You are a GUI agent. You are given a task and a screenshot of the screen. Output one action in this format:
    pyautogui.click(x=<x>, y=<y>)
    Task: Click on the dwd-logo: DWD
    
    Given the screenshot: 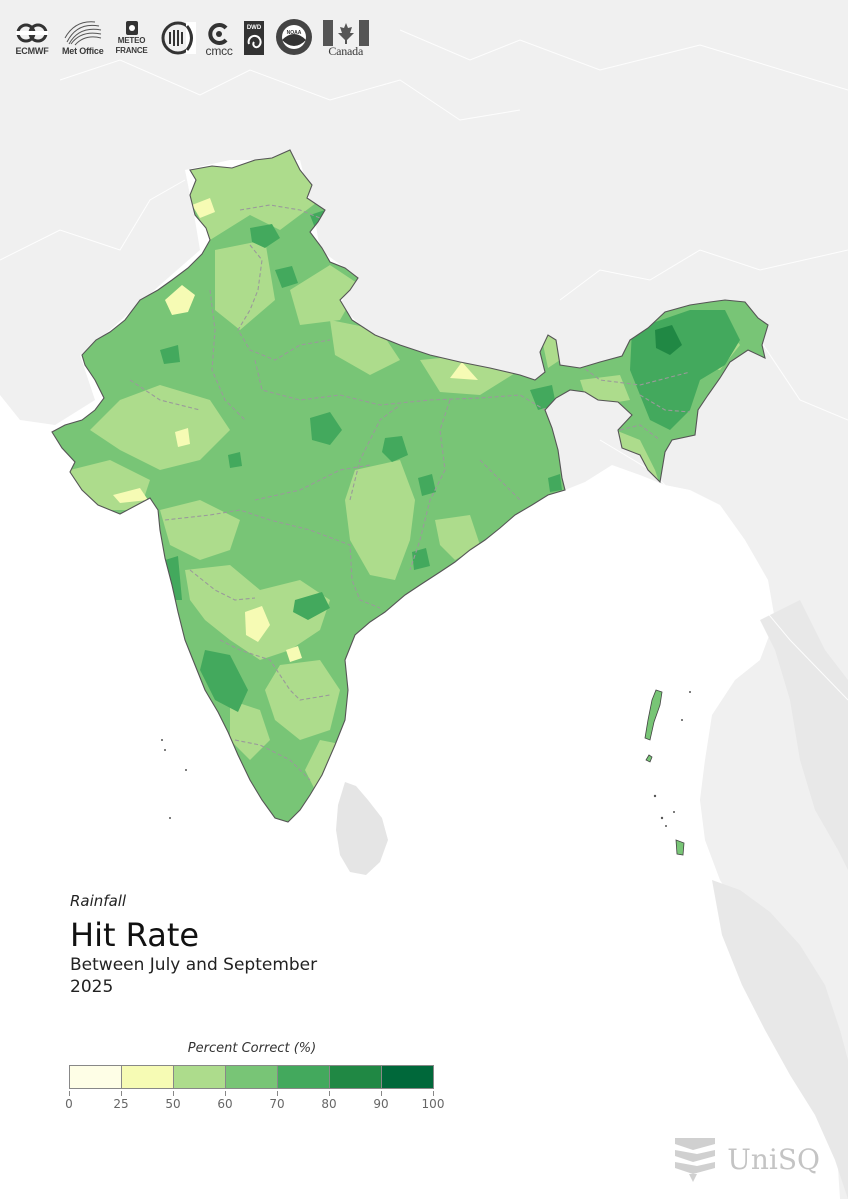 What is the action you would take?
    pyautogui.click(x=254, y=34)
    